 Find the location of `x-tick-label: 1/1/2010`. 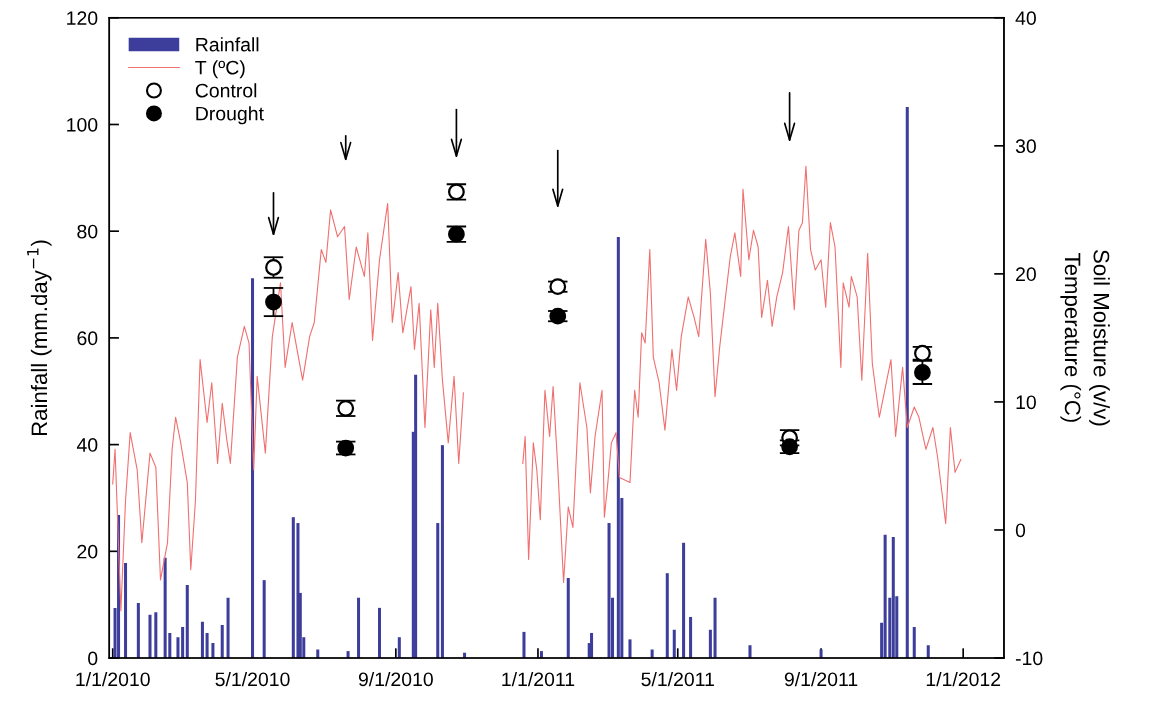

x-tick-label: 1/1/2010 is located at coordinates (113, 679).